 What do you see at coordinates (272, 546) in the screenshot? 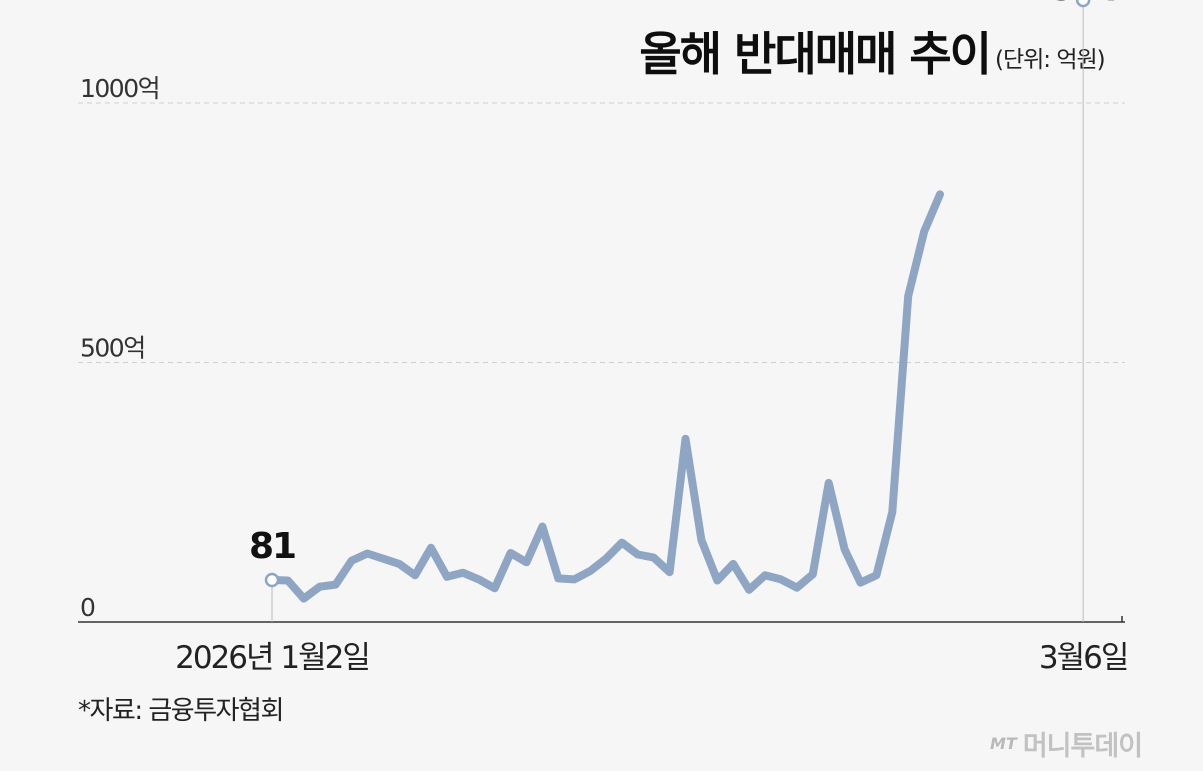
I see `data-label: 81` at bounding box center [272, 546].